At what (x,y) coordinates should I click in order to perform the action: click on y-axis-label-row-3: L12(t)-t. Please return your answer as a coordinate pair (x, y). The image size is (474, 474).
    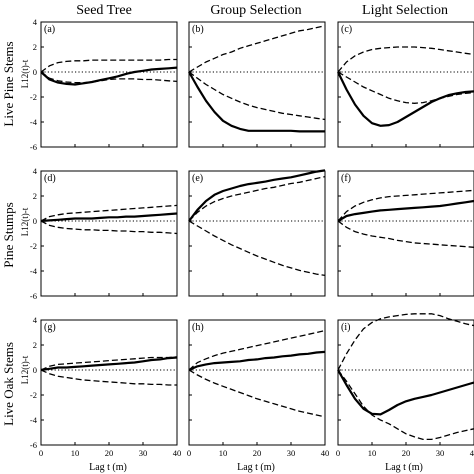
    Looking at the image, I should click on (25, 369).